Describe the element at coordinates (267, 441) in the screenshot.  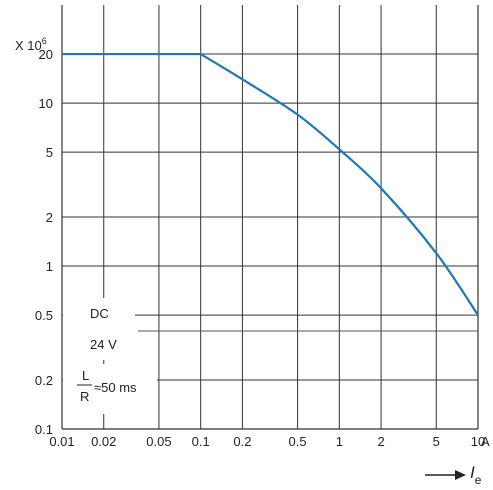
I see `x-tick-labels: 0.01 0.02 0.05 0.1 0.2 0.5 1 2 5 10` at that location.